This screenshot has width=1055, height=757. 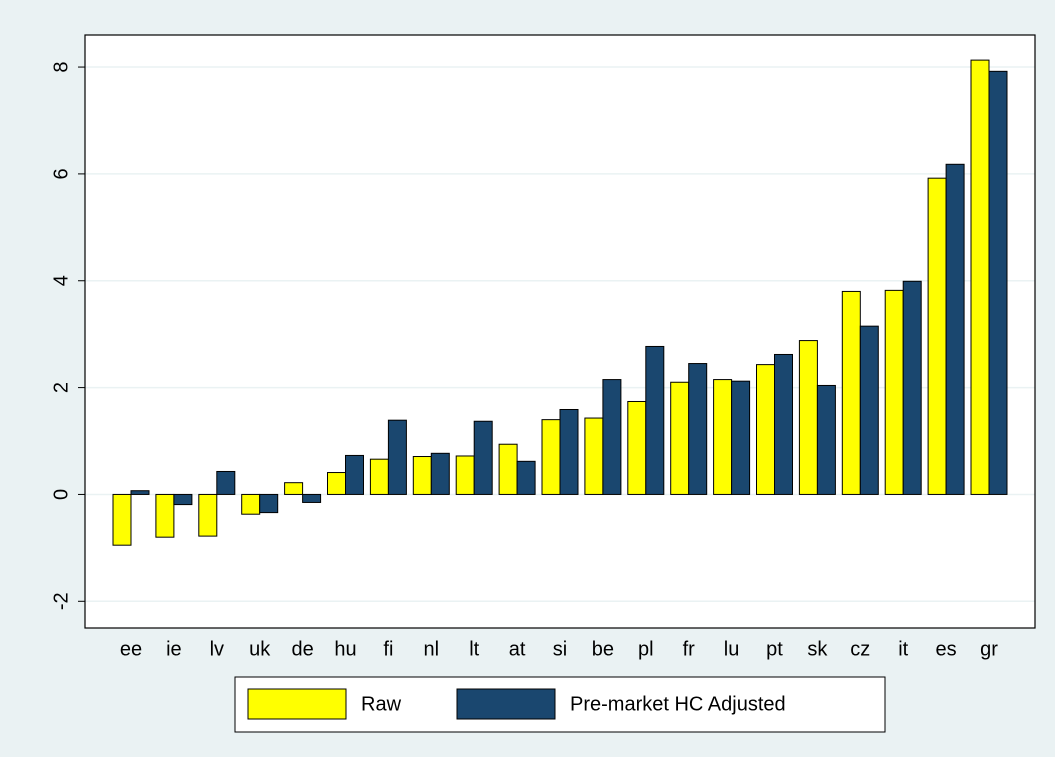 I want to click on x-tick-label: it, so click(x=903, y=649).